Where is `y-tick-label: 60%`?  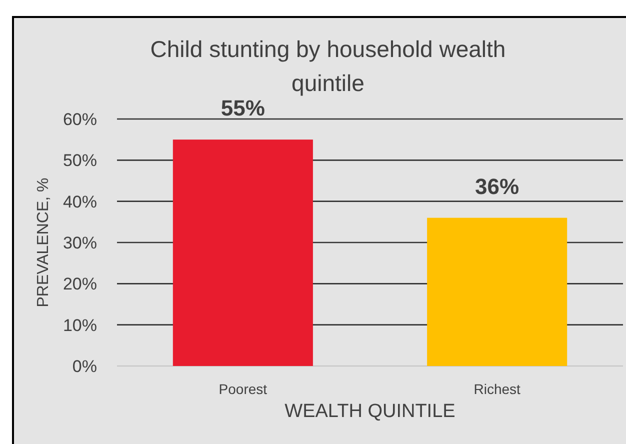 y-tick-label: 60% is located at coordinates (79, 119).